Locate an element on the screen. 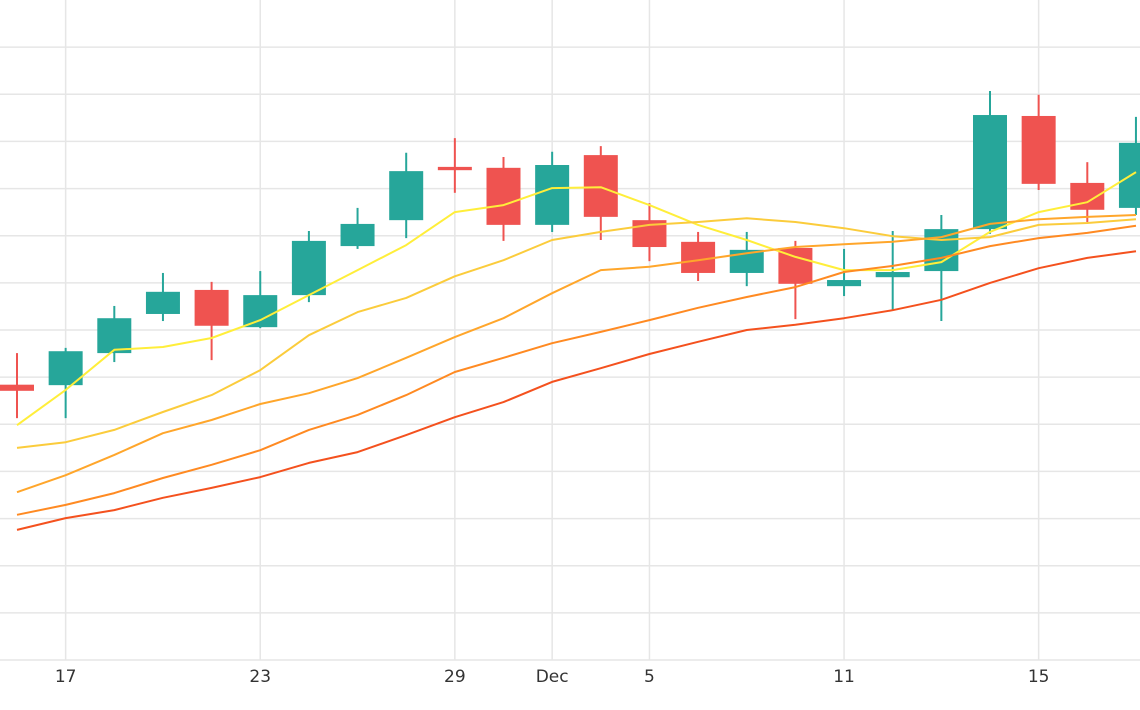 The width and height of the screenshot is (1140, 710). x-tick-label: 15 is located at coordinates (1039, 677).